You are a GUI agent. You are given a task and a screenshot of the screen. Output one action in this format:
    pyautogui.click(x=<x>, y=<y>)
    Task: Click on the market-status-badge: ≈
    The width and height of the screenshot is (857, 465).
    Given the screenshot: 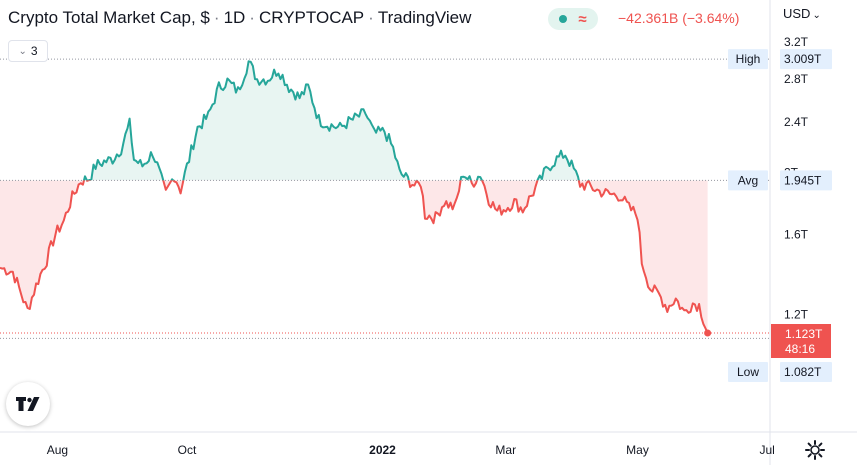 What is the action you would take?
    pyautogui.click(x=573, y=19)
    